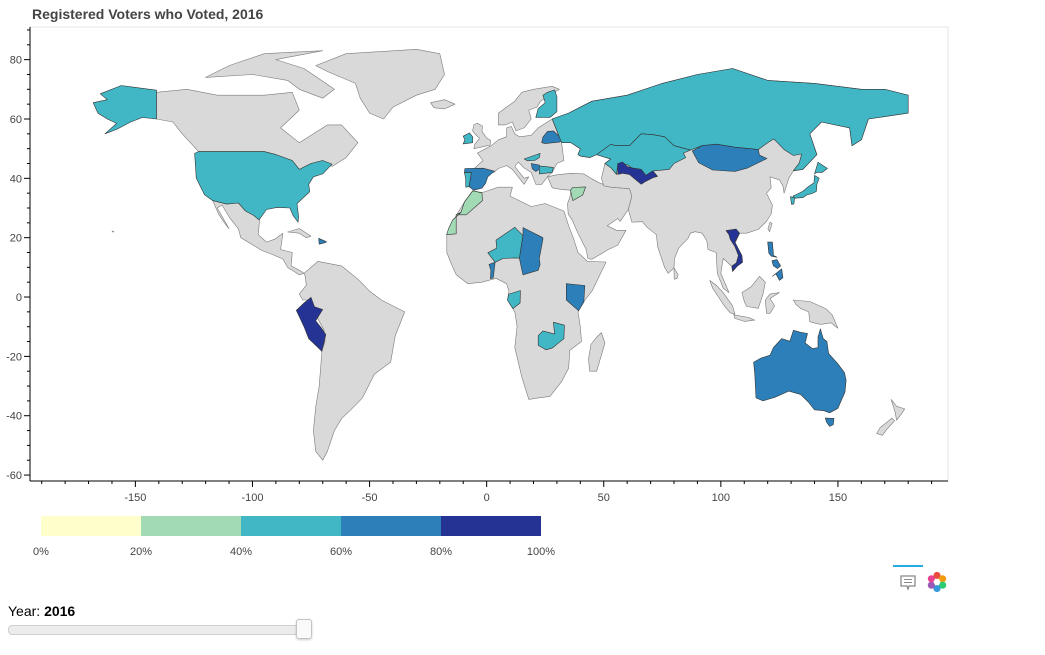  What do you see at coordinates (772, 303) in the screenshot?
I see `land-sulawesi` at bounding box center [772, 303].